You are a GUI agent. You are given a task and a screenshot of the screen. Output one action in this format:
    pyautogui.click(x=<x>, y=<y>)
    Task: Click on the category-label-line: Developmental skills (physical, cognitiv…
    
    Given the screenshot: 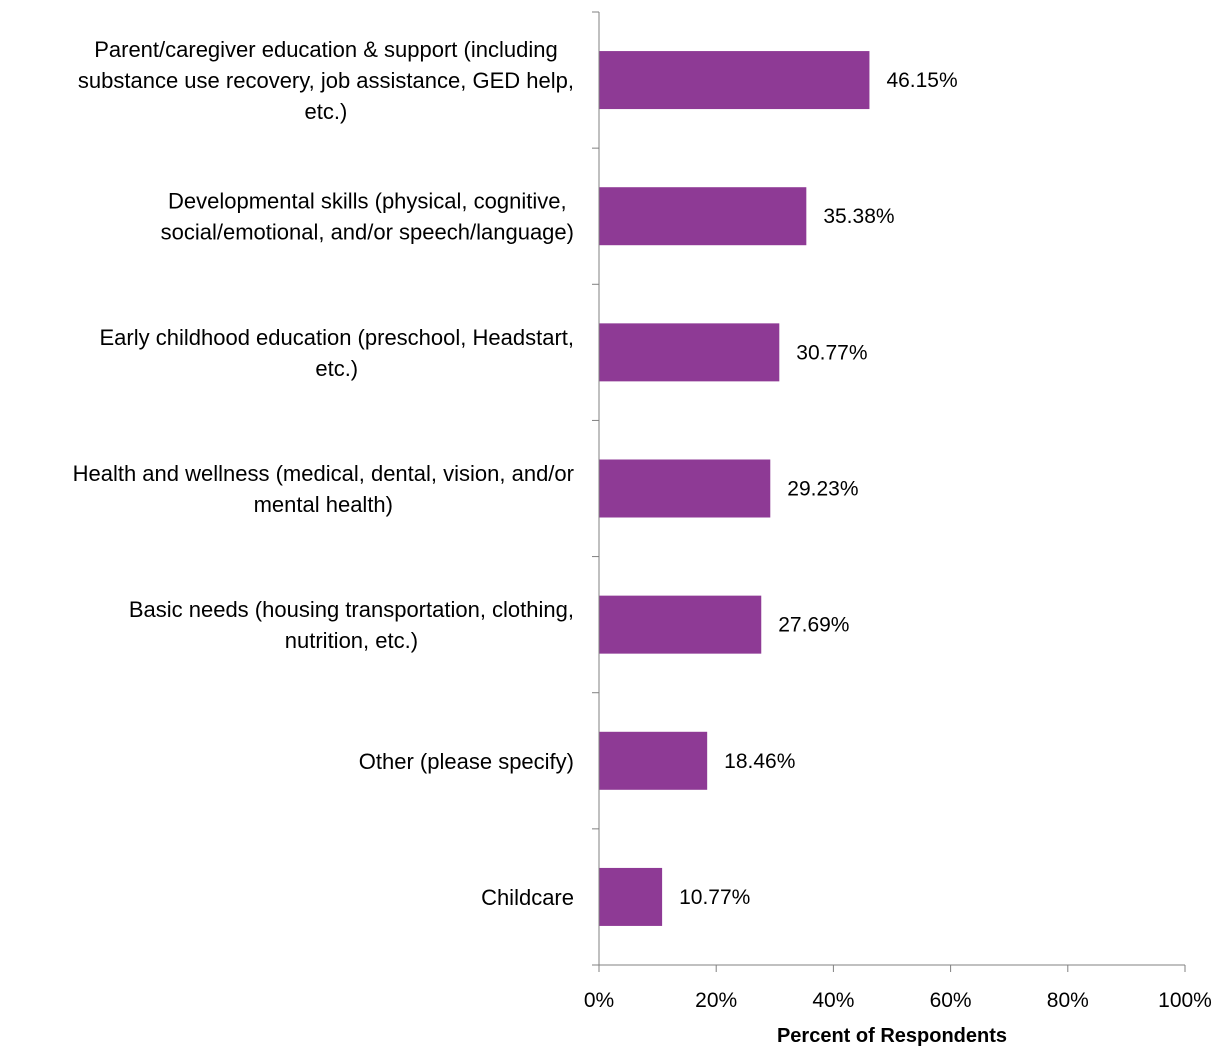 What is the action you would take?
    pyautogui.click(x=367, y=201)
    